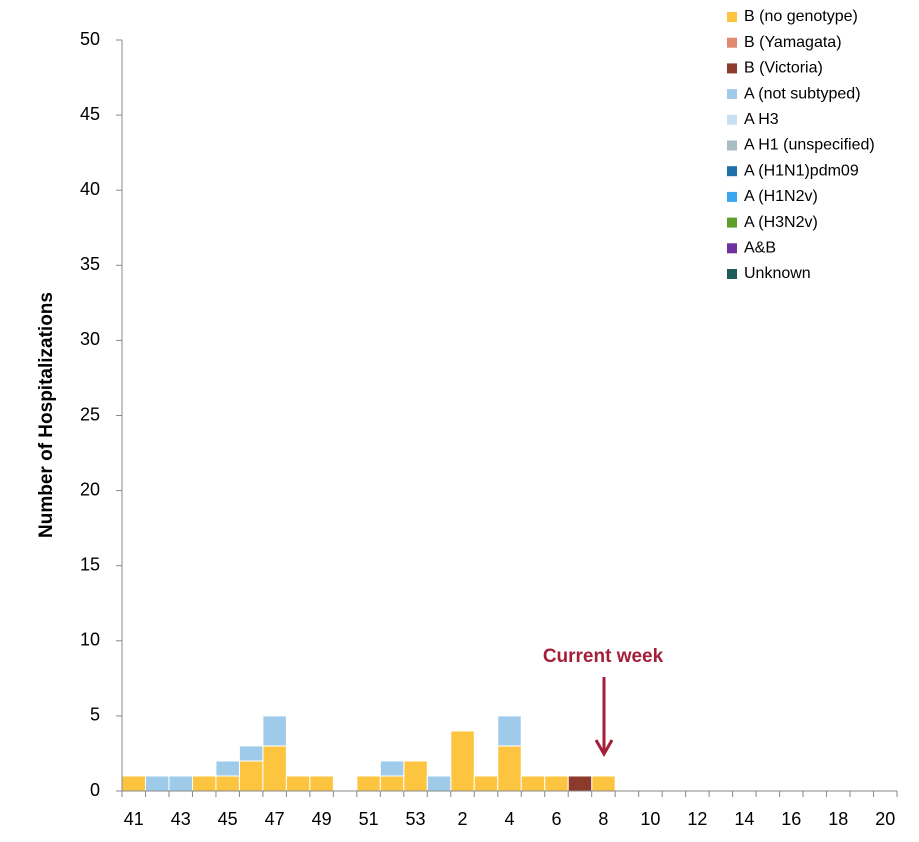 The image size is (919, 842). I want to click on legend-label: A H1 (unspecified), so click(809, 145).